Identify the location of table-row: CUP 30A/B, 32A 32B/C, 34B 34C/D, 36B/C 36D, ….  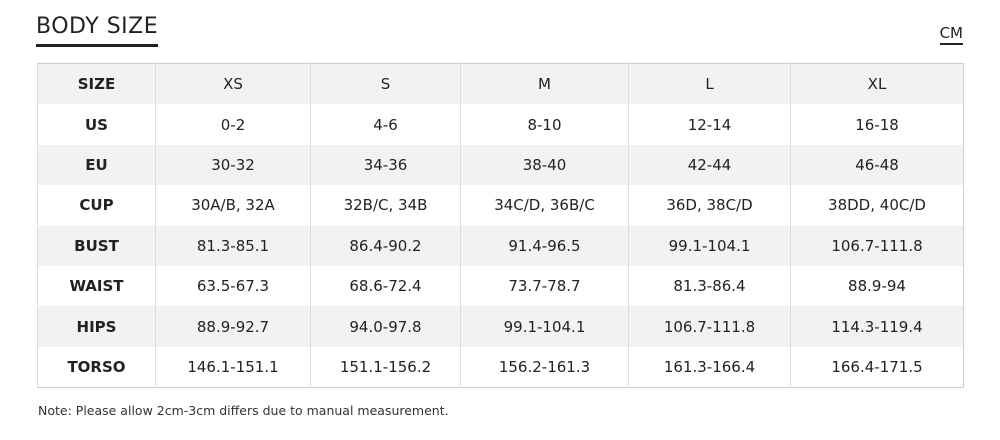
(500, 205).